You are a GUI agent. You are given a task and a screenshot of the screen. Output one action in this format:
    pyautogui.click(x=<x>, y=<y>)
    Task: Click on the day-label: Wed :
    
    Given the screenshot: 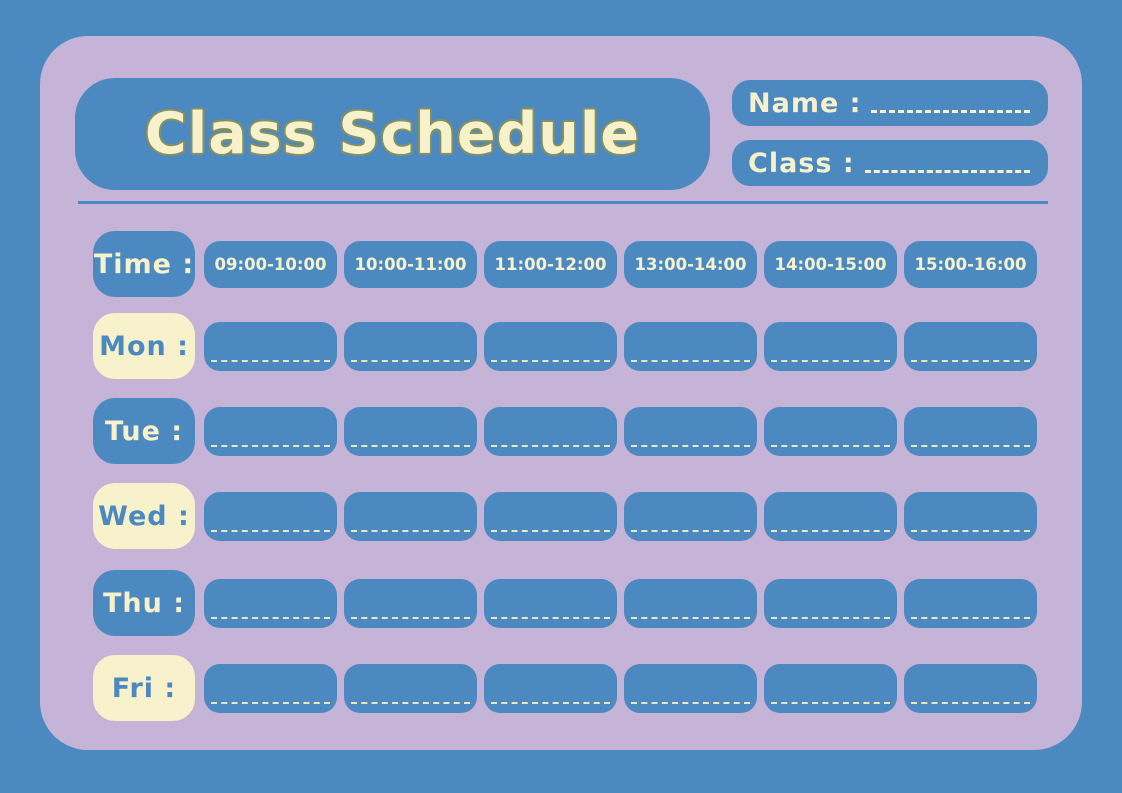 What is the action you would take?
    pyautogui.click(x=144, y=516)
    